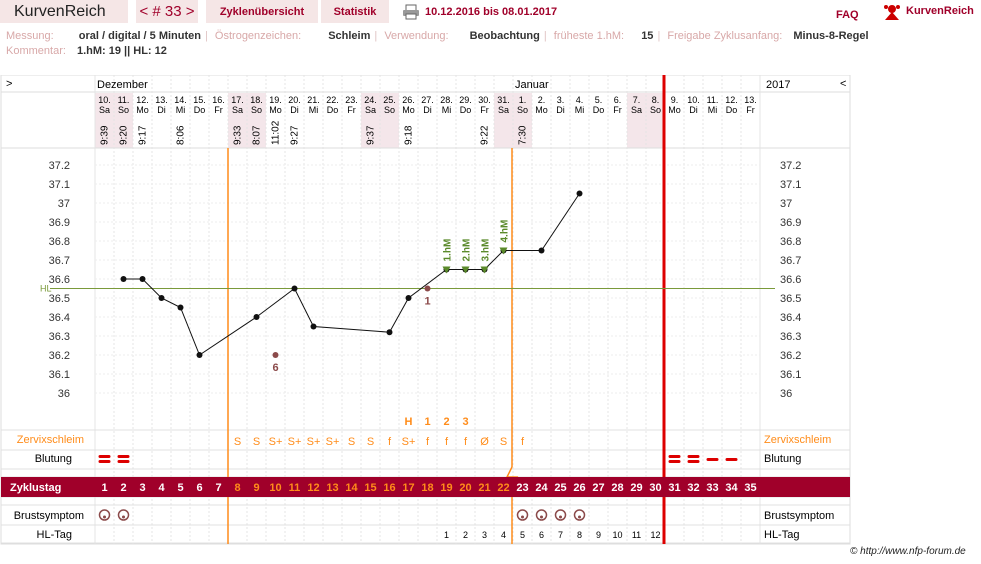  What do you see at coordinates (589, 36) in the screenshot?
I see `meta-label: früheste 1.hM:` at bounding box center [589, 36].